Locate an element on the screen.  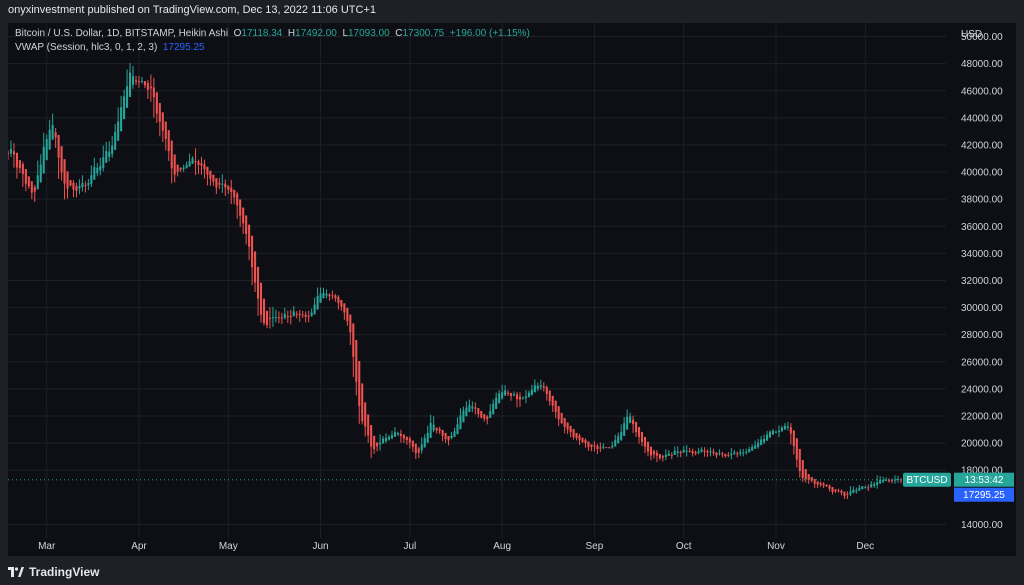
tradingview-logo: TradingView is located at coordinates (53, 572).